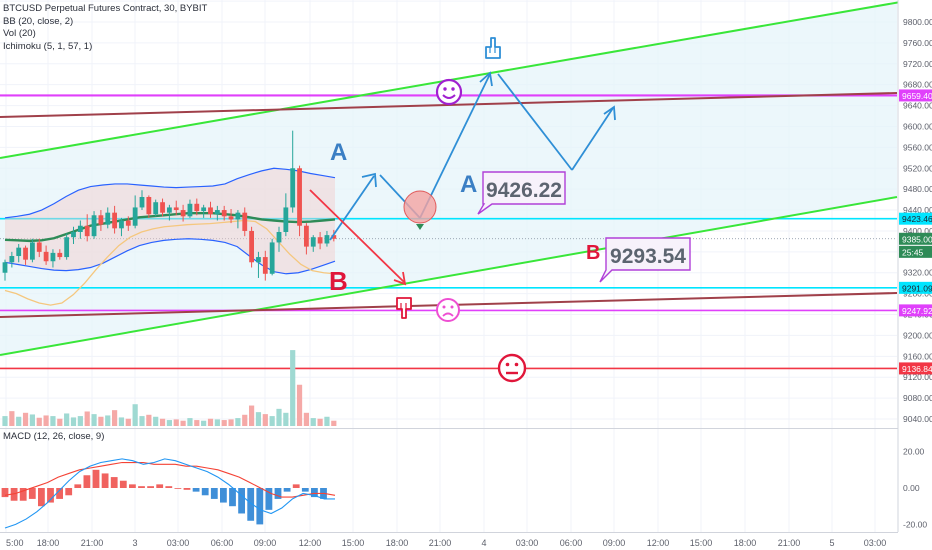 Image resolution: width=932 pixels, height=550 pixels. I want to click on target-b-callout: 9293.54, so click(645, 260).